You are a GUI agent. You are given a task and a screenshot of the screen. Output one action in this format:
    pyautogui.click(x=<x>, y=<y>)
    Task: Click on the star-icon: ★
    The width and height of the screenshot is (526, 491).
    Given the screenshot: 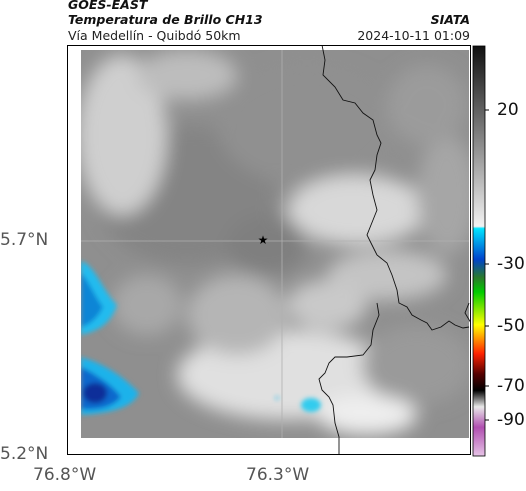 What is the action you would take?
    pyautogui.click(x=263, y=240)
    